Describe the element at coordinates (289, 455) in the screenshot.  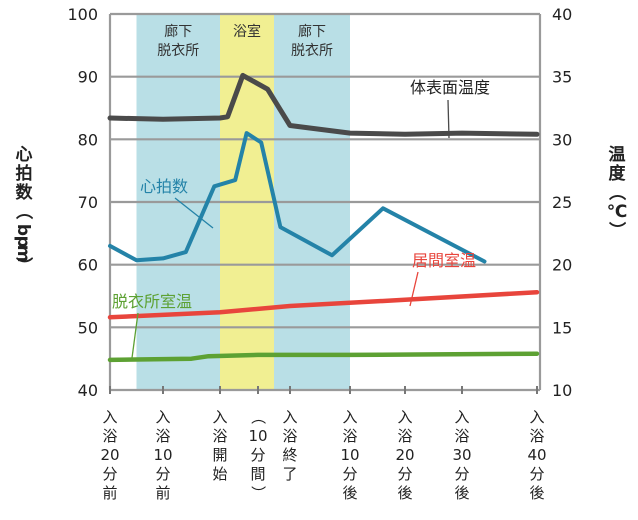
I see `x-category-label: 終` at that location.